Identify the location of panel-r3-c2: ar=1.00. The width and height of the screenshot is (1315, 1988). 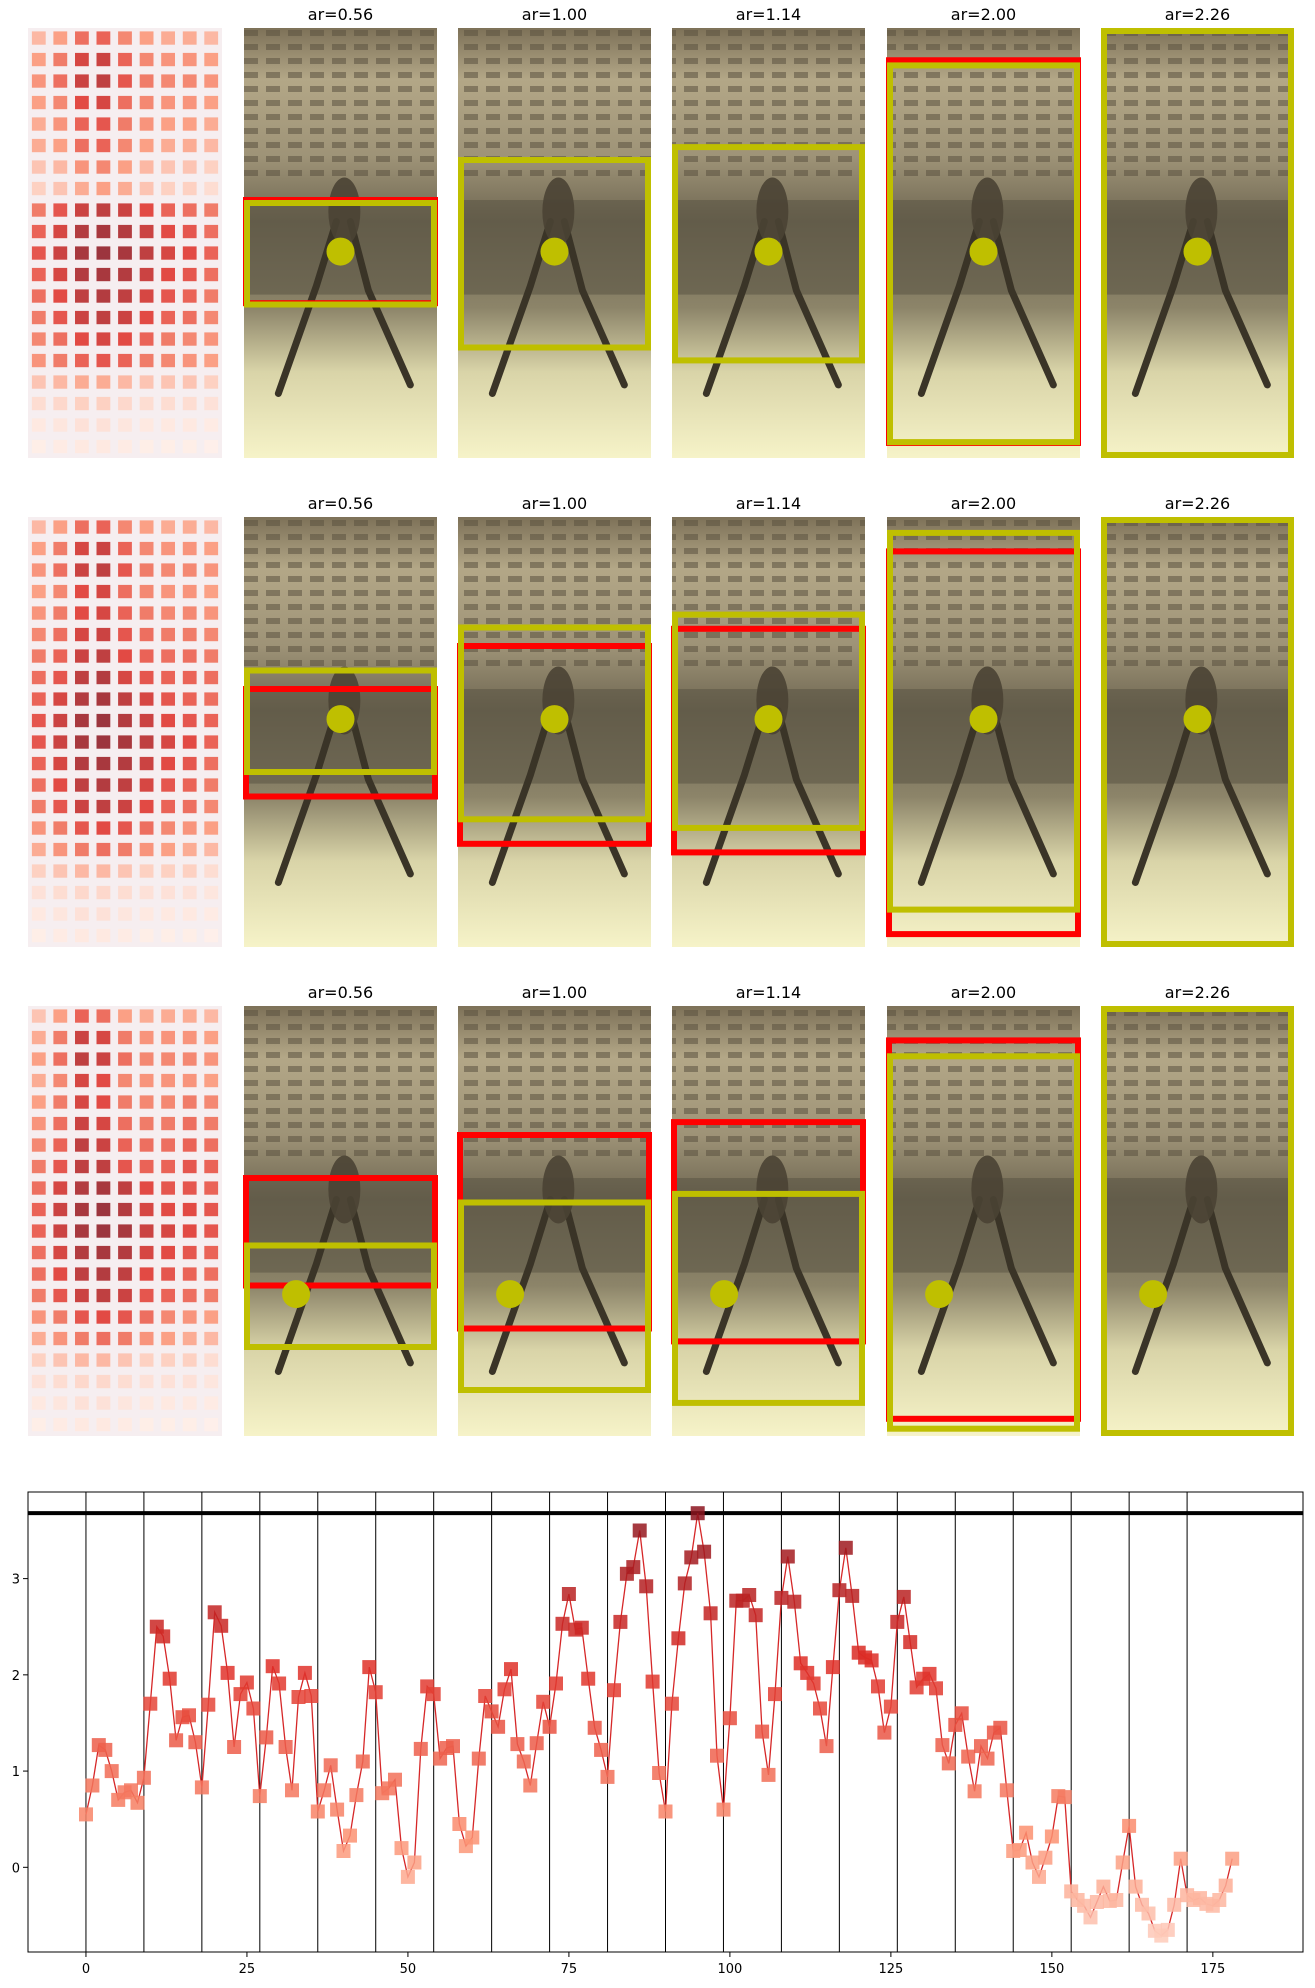
(554, 1209).